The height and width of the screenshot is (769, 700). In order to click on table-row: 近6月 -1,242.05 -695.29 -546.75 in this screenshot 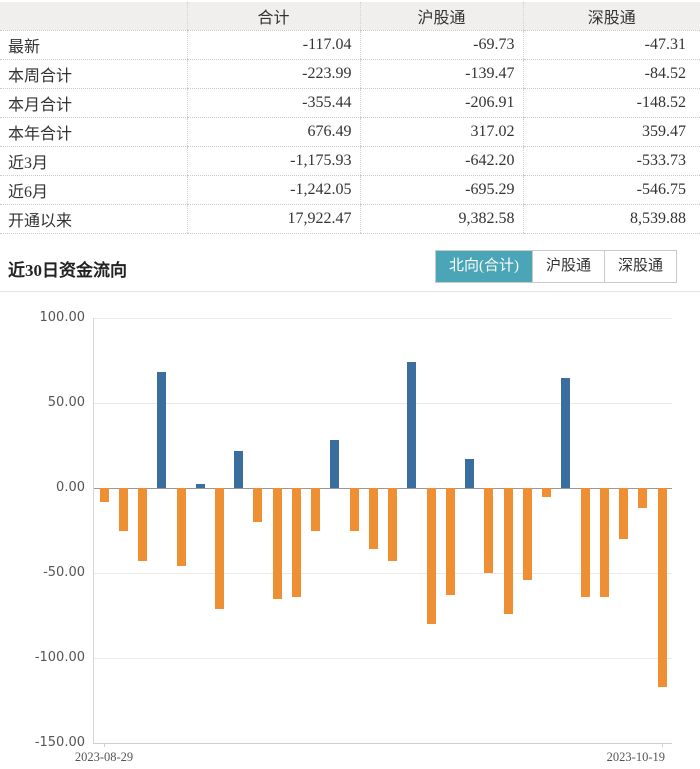, I will do `click(350, 190)`.